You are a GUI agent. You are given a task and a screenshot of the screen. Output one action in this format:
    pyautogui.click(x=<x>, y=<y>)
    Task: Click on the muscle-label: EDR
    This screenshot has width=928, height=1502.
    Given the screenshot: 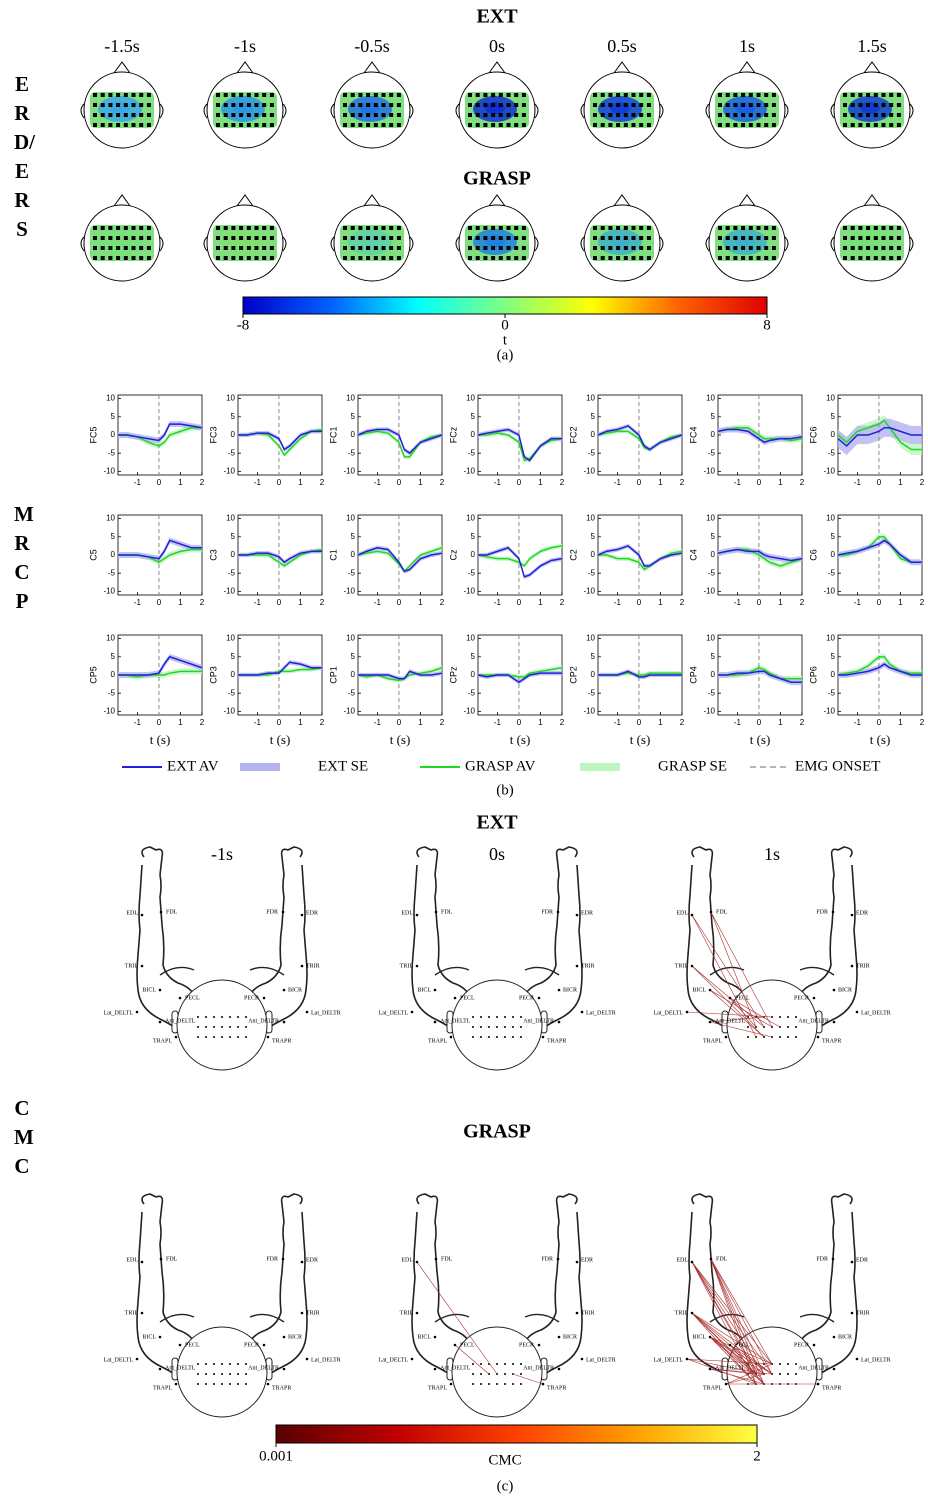 What is the action you would take?
    pyautogui.click(x=862, y=913)
    